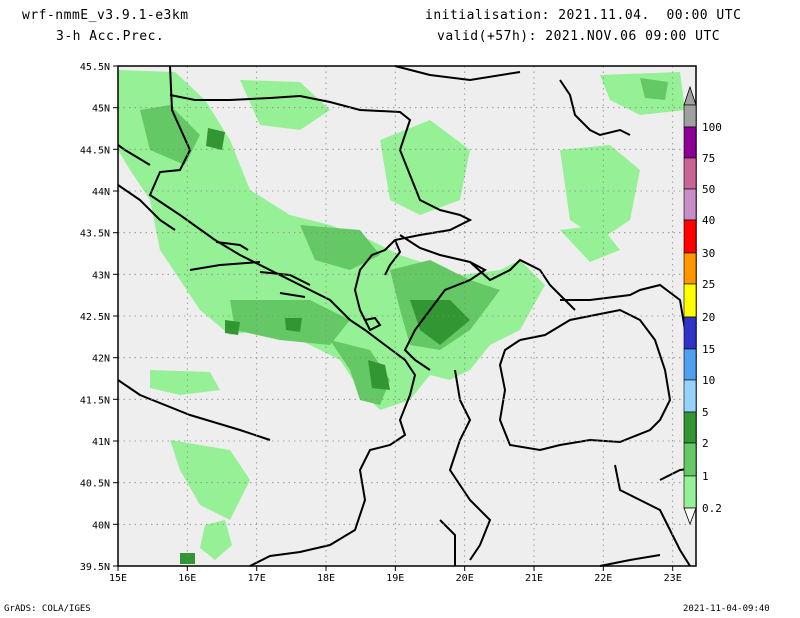  Describe the element at coordinates (110, 36) in the screenshot. I see `product-title: 3-h Acc.Prec.` at that location.